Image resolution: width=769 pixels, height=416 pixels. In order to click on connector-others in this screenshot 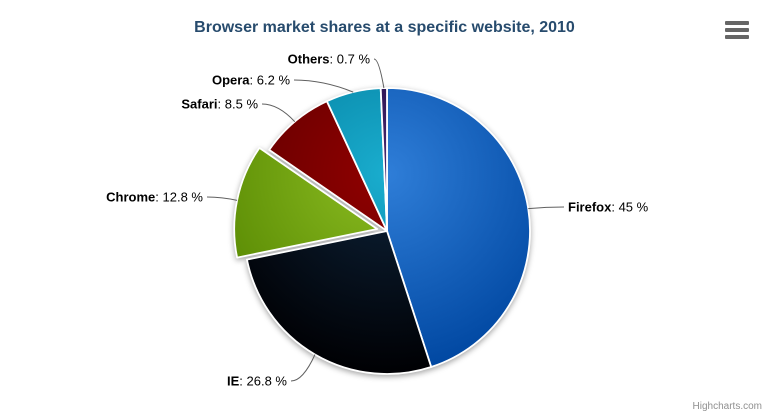, I will do `click(379, 73)`.